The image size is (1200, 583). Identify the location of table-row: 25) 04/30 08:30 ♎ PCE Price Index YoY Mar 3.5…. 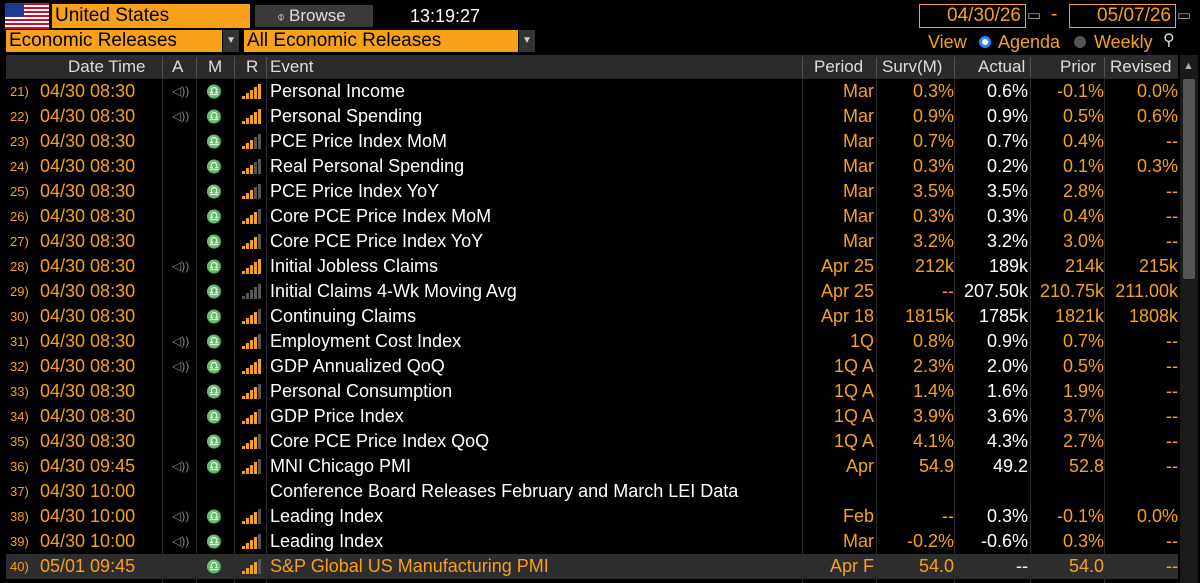
(592, 191).